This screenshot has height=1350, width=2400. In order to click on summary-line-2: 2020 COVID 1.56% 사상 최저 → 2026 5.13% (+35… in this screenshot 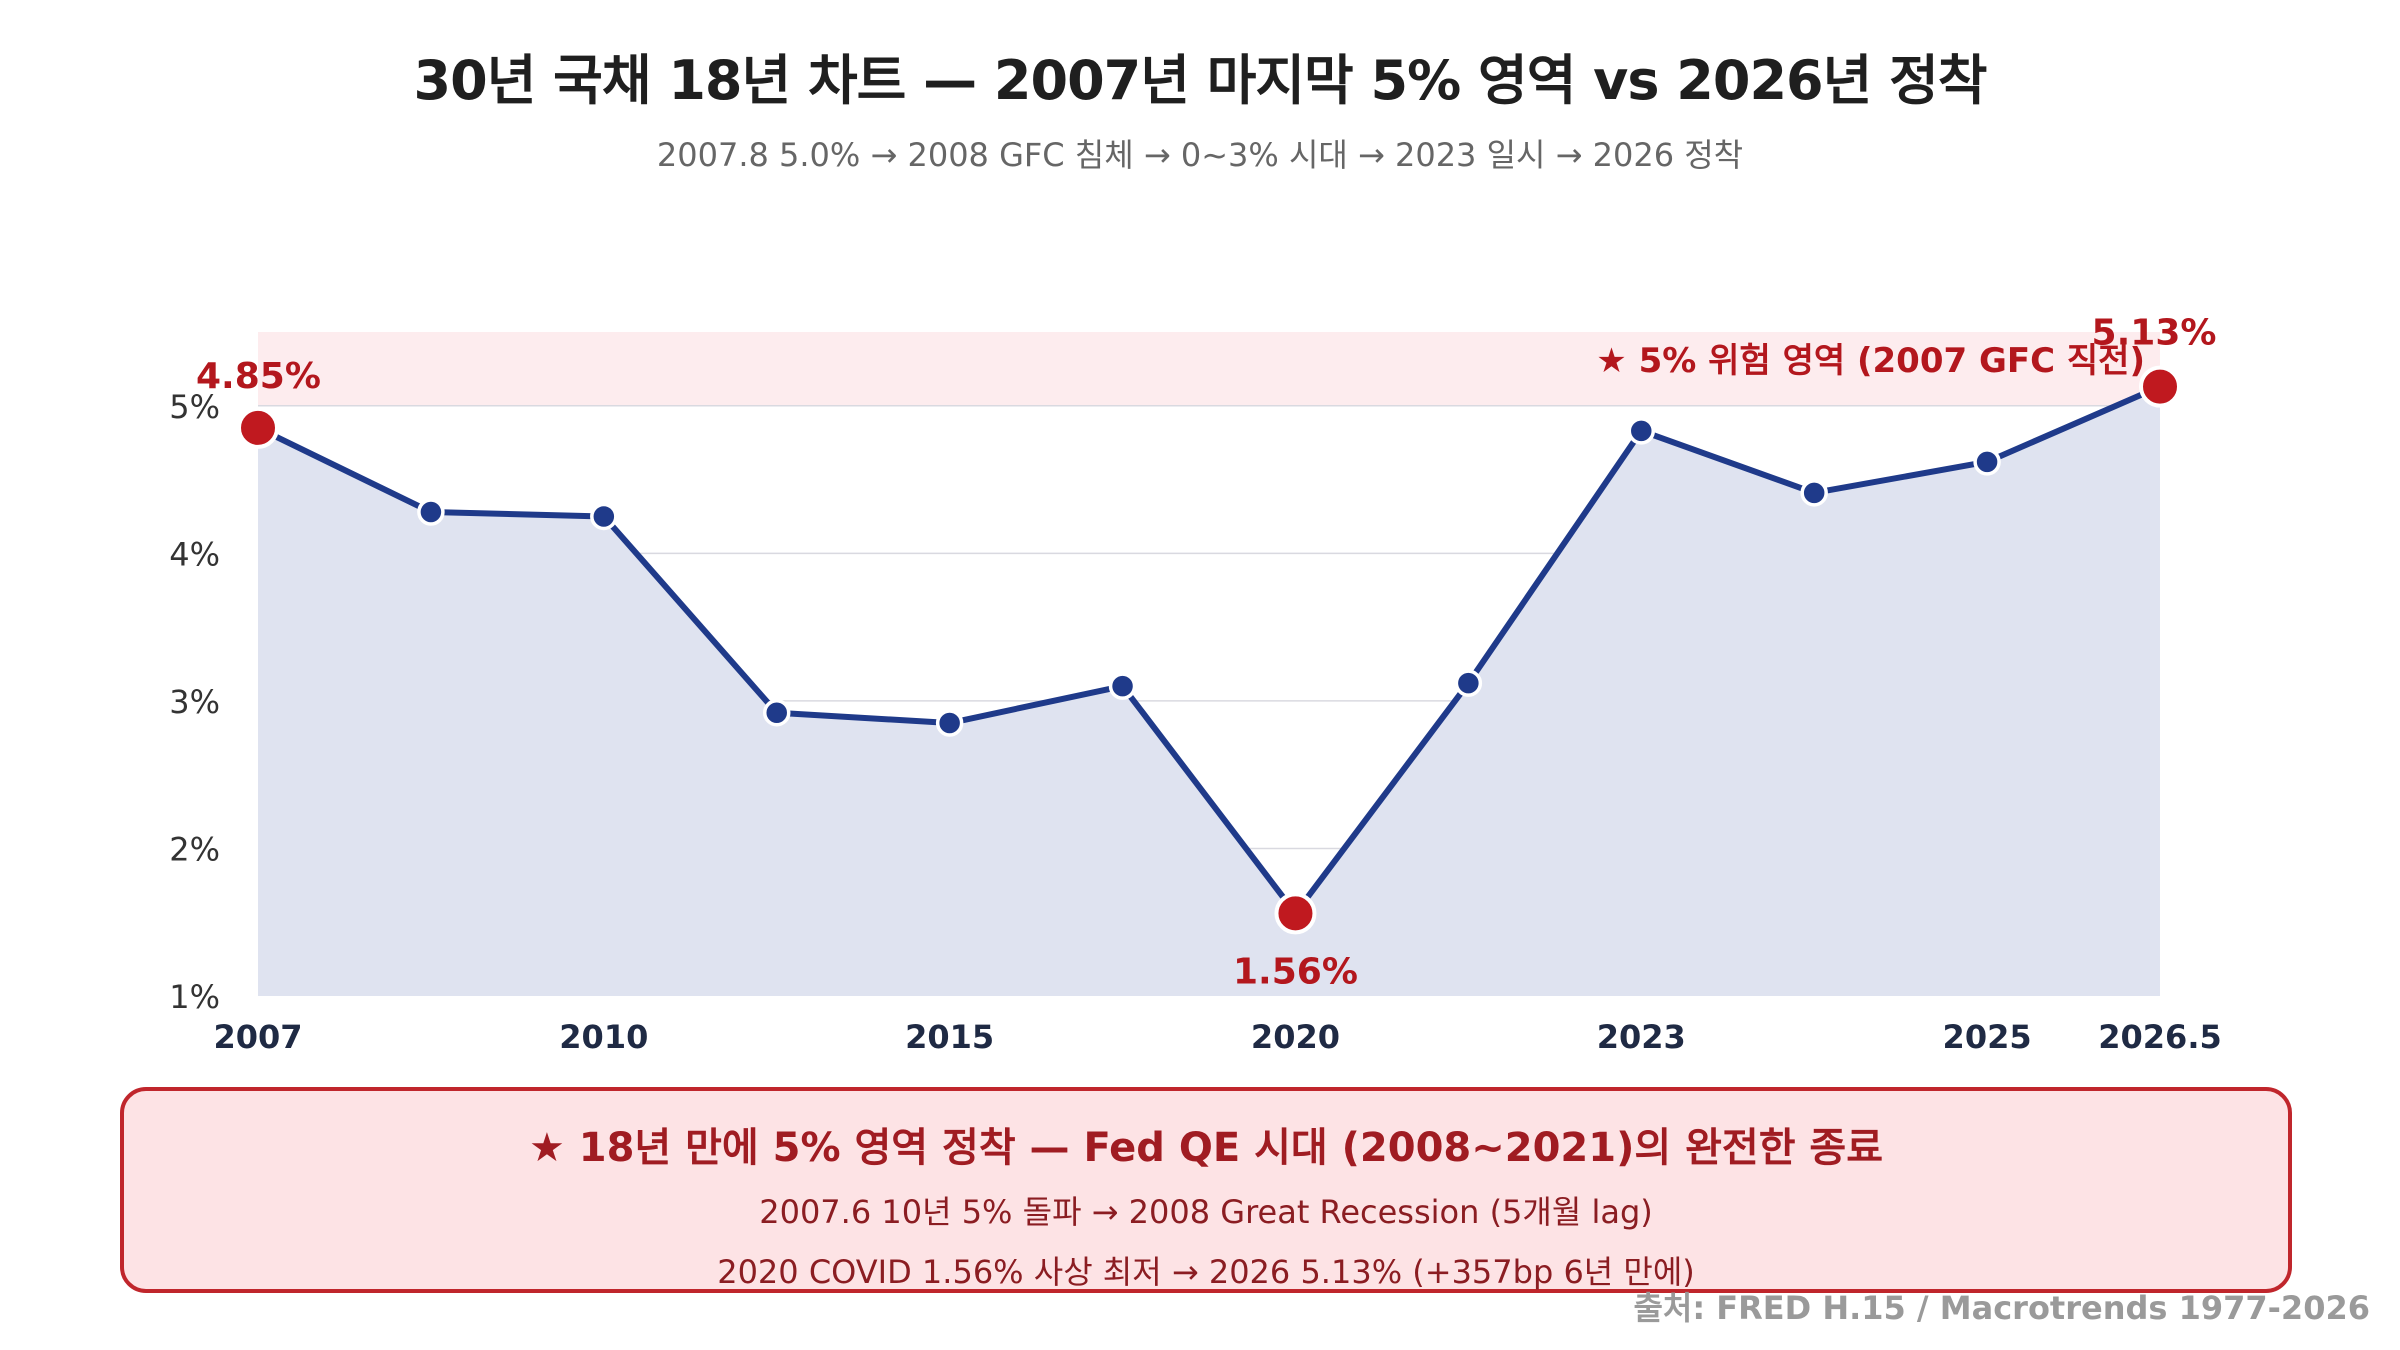, I will do `click(1206, 1272)`.